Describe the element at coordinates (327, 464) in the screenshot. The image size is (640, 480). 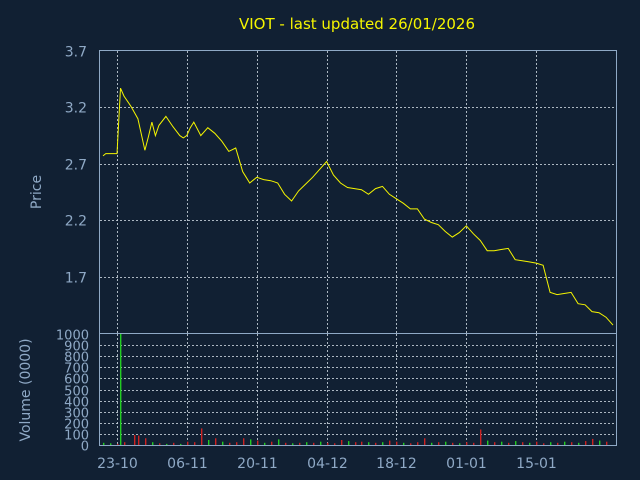
I see `x-tick-label: 04-12` at that location.